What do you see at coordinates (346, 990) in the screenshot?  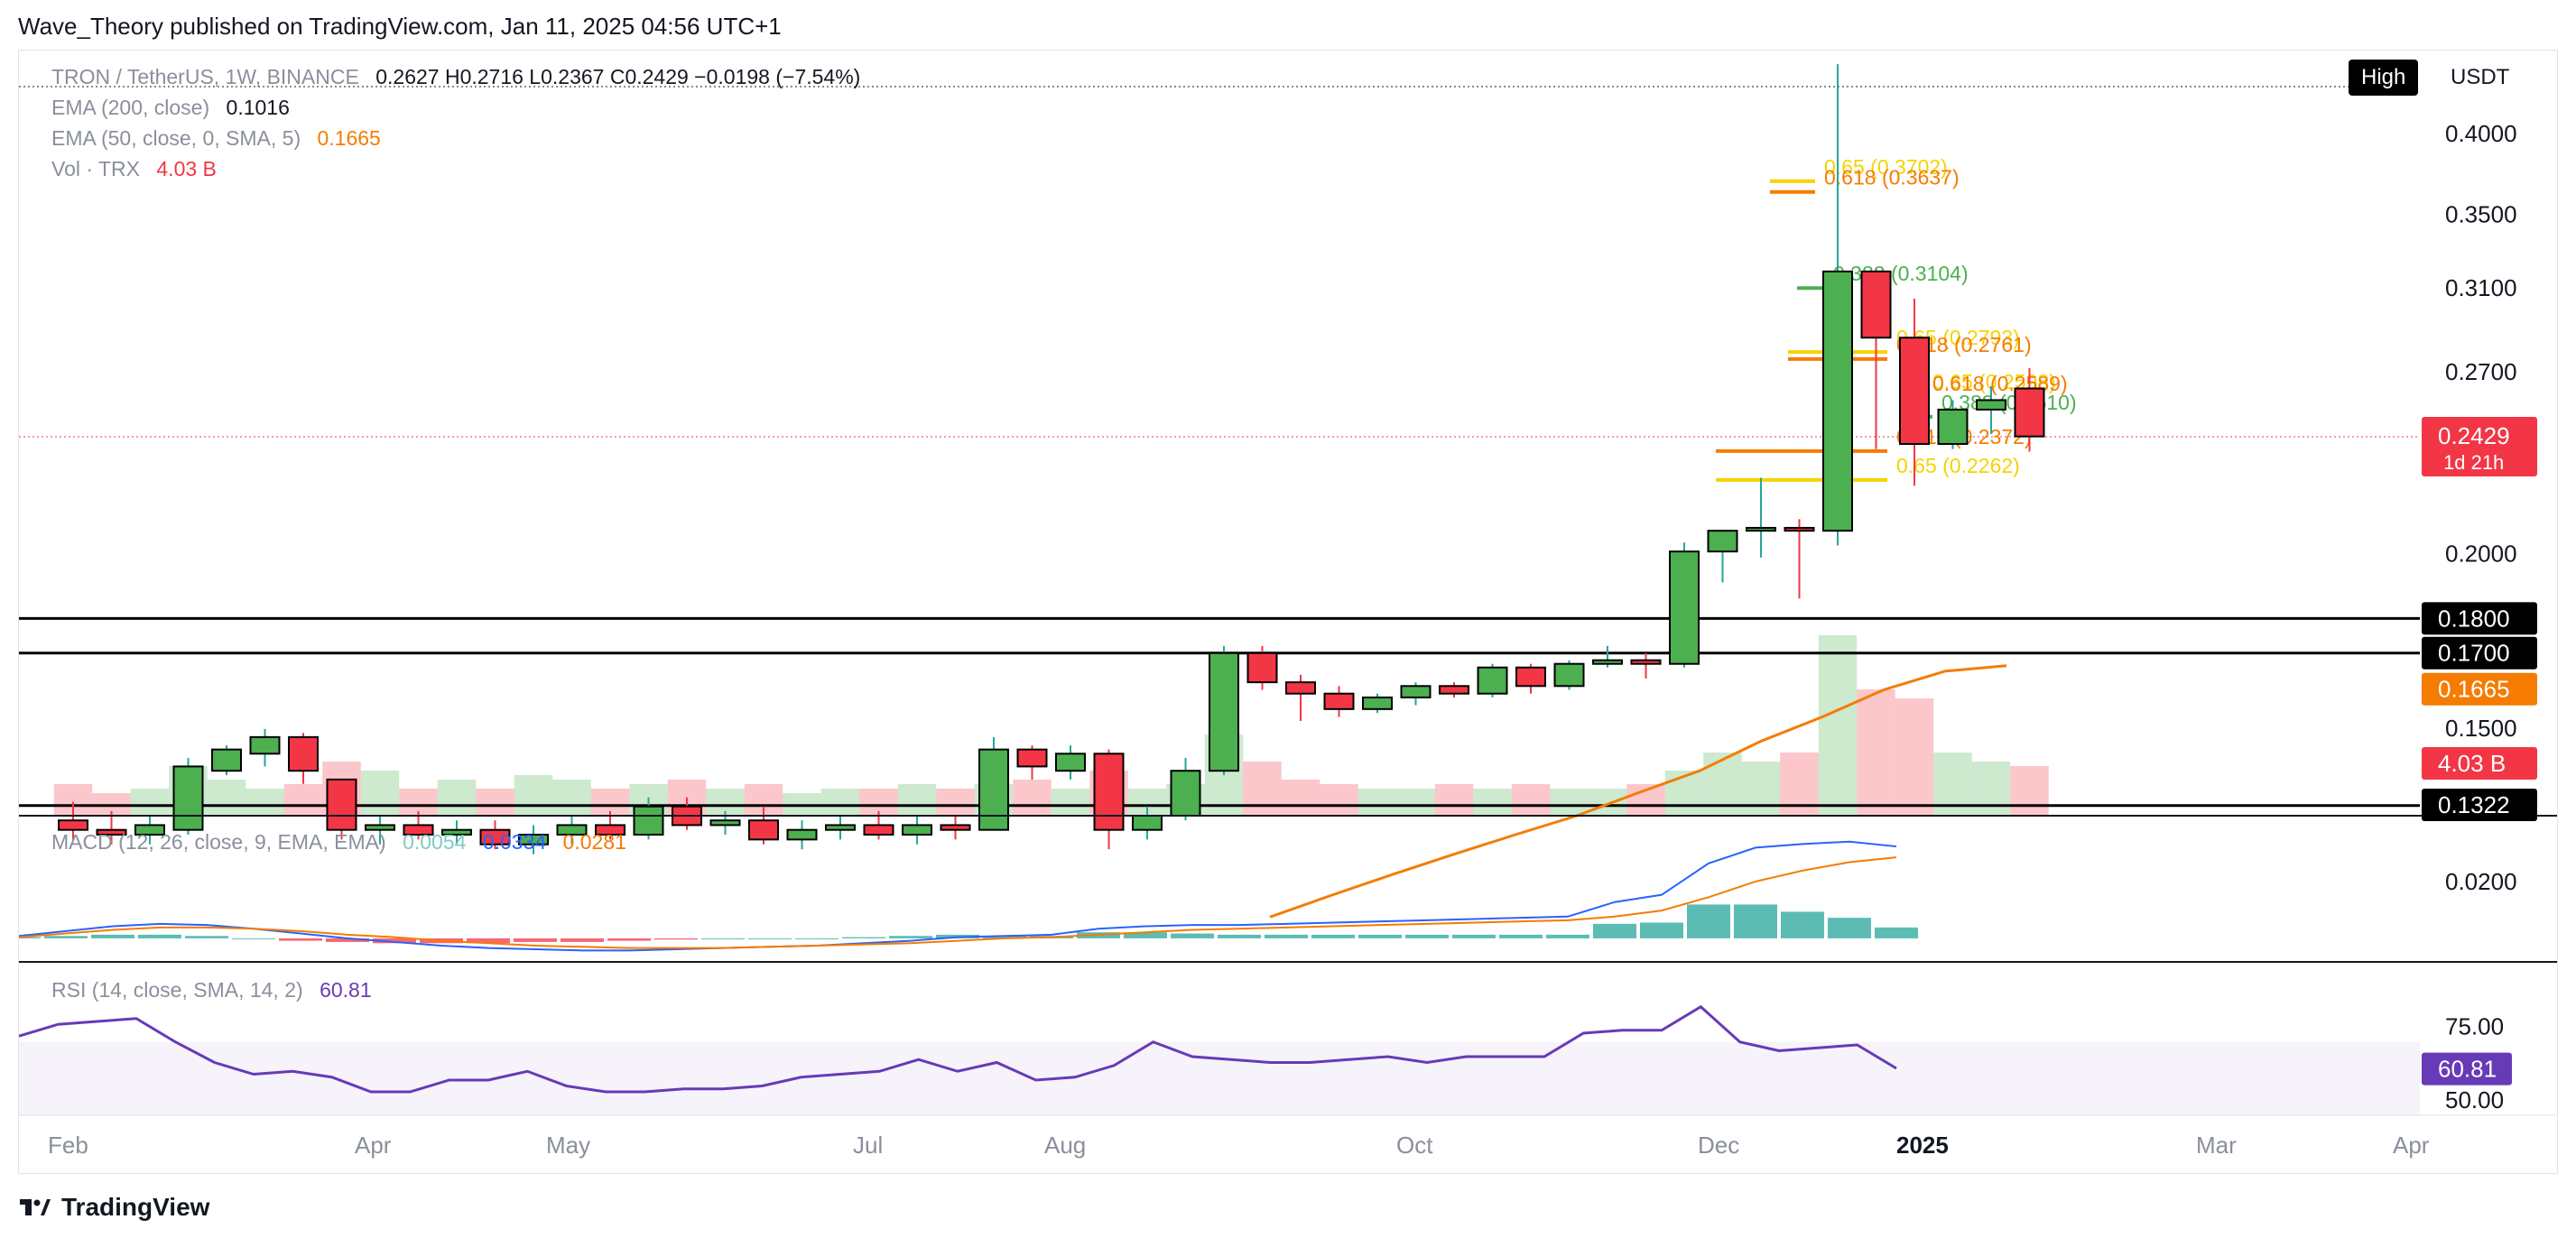 I see `rsi-value: 60.81` at bounding box center [346, 990].